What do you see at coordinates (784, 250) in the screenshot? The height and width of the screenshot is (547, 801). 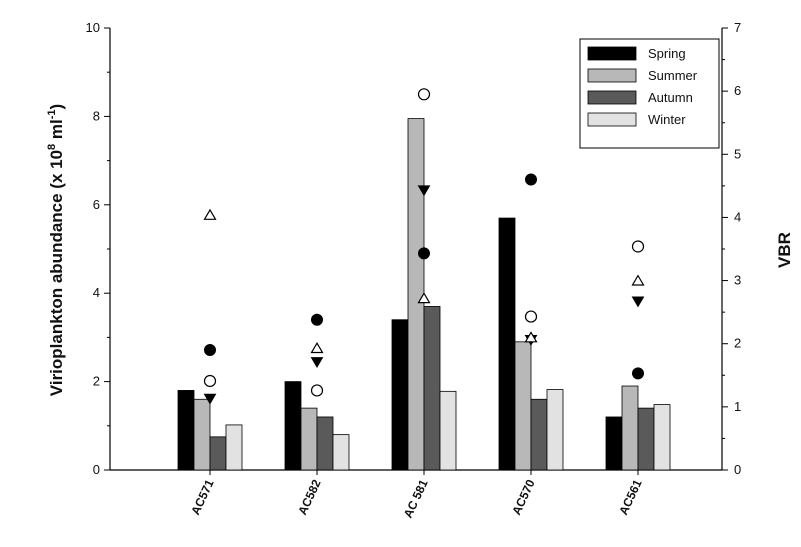 I see `y2-axis-title: VBR` at bounding box center [784, 250].